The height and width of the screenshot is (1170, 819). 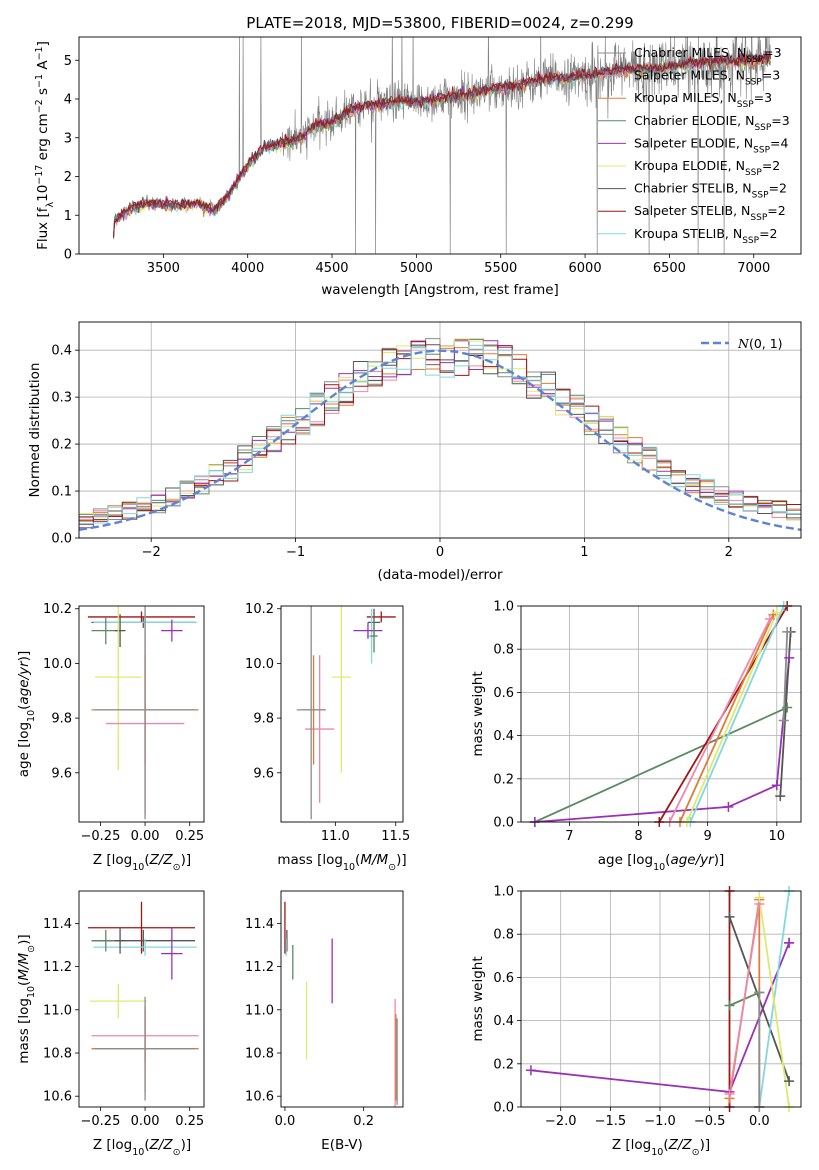 What do you see at coordinates (295, 552) in the screenshot?
I see `x-tick-label: −1` at bounding box center [295, 552].